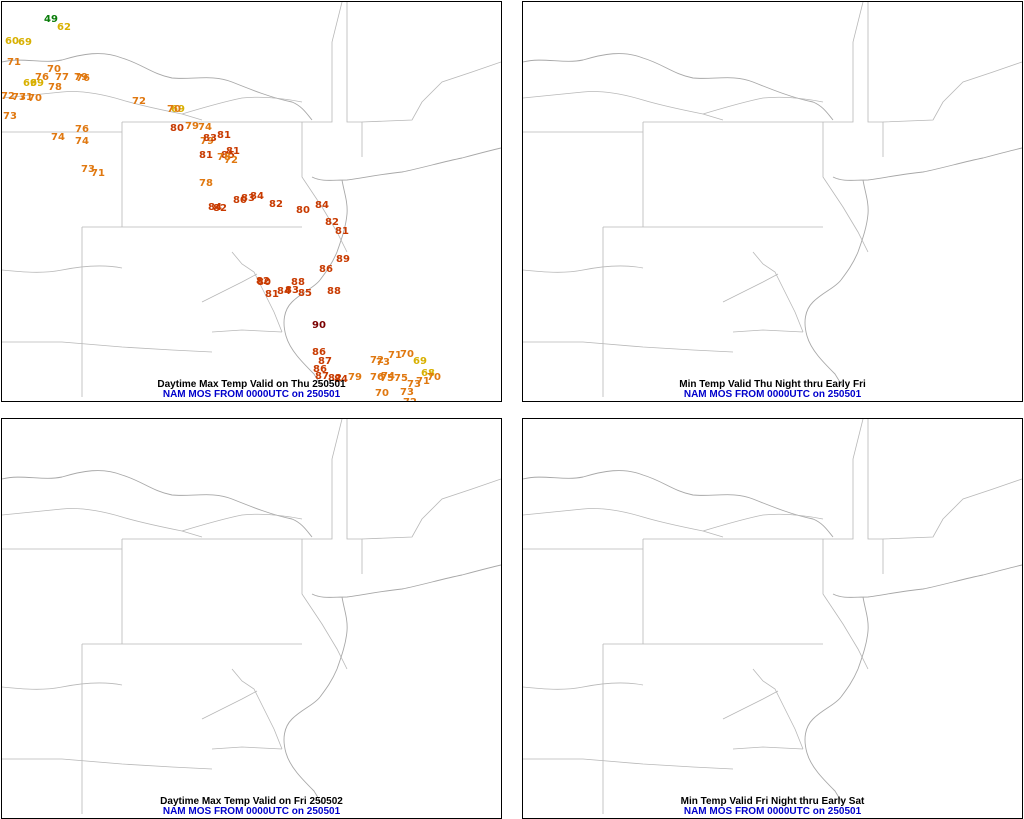  I want to click on station-temp-label: 60, so click(12, 41).